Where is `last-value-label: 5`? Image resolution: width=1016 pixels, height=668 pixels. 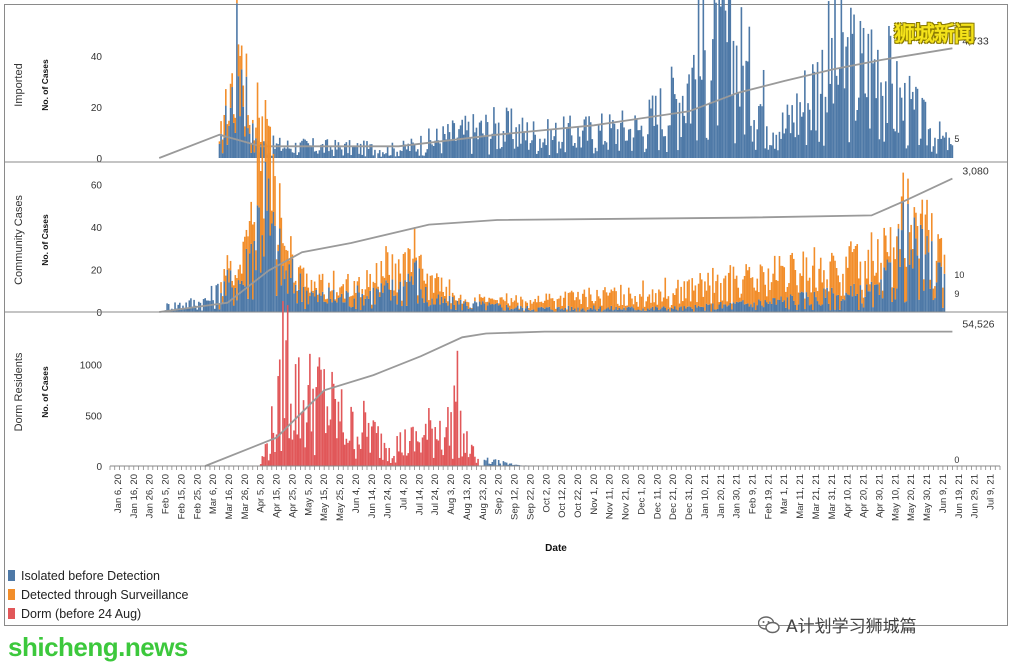
last-value-label: 5 is located at coordinates (956, 139).